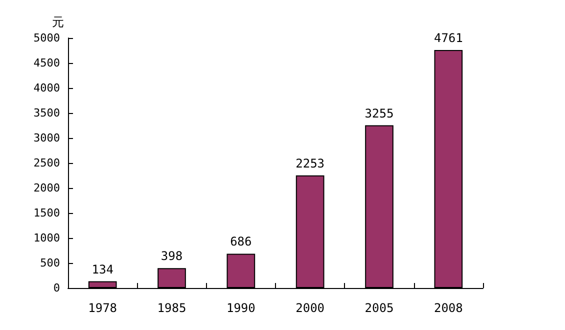  What do you see at coordinates (448, 308) in the screenshot?
I see `x-tick-label: 2008` at bounding box center [448, 308].